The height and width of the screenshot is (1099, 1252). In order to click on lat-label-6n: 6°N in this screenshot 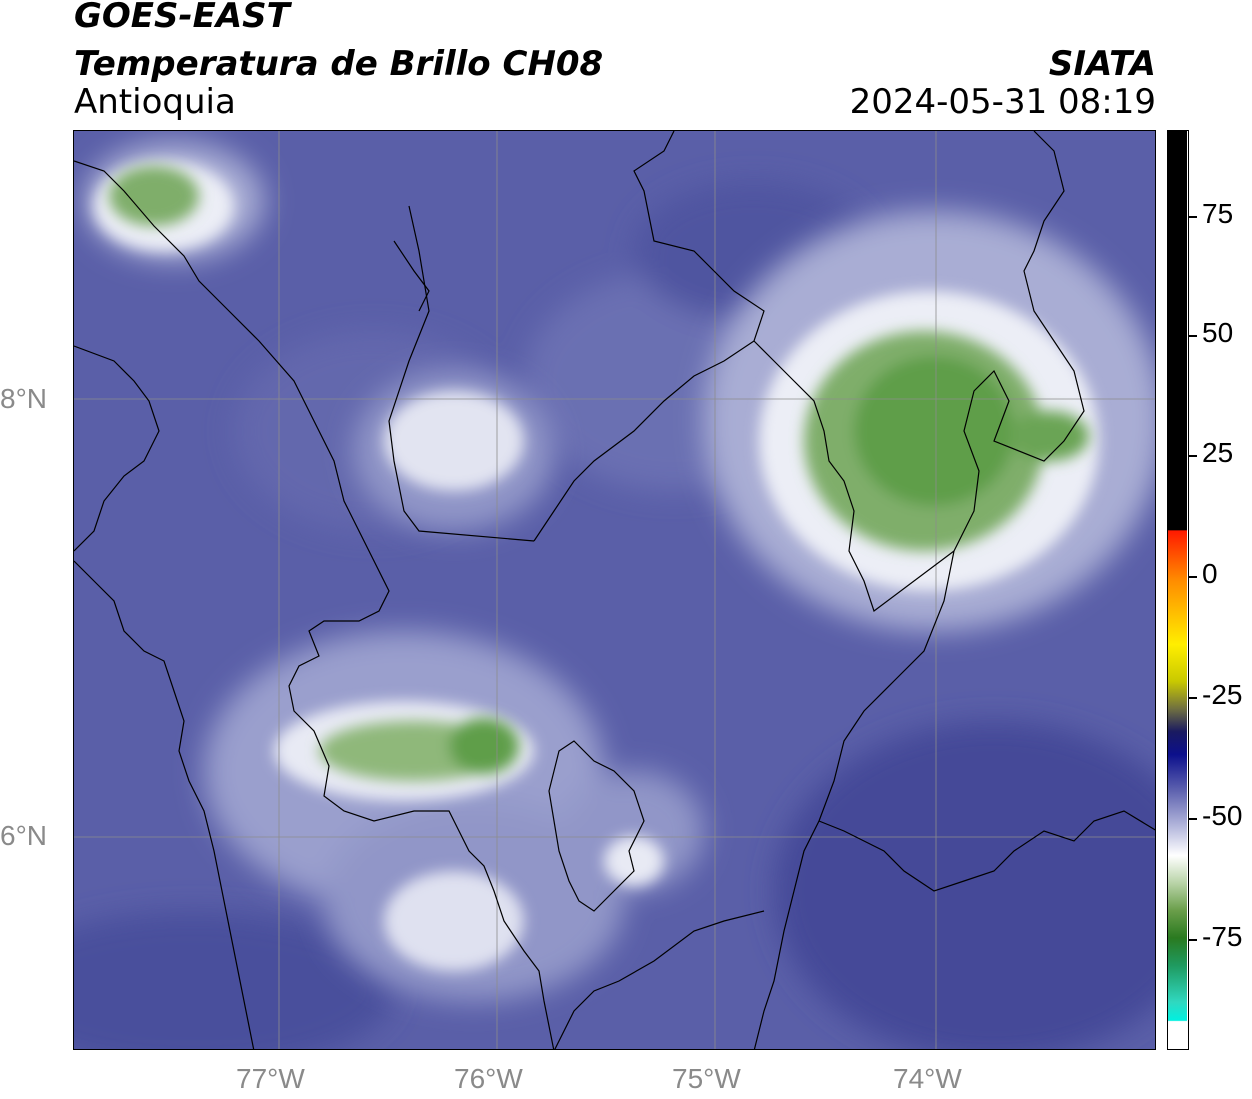, I will do `click(23, 835)`.